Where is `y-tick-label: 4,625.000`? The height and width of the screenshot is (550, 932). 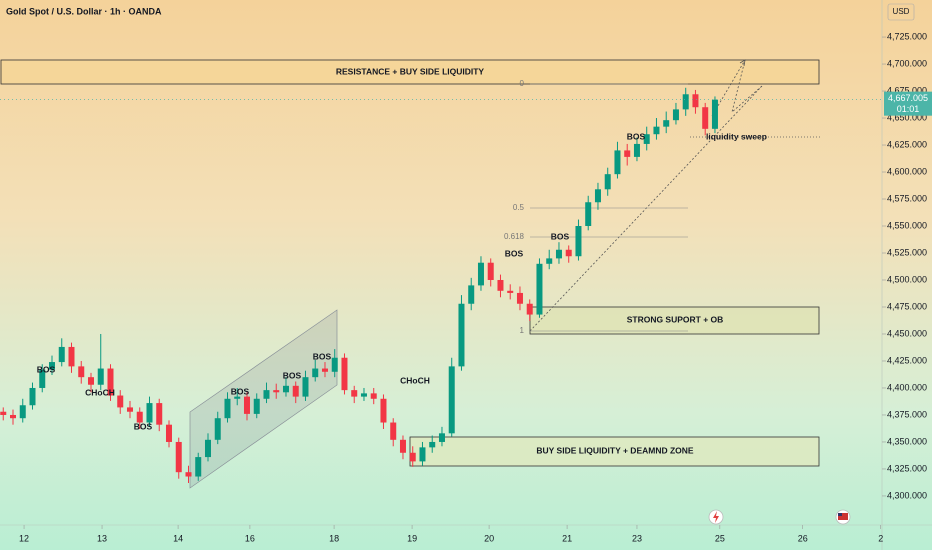 y-tick-label: 4,625.000 is located at coordinates (907, 144).